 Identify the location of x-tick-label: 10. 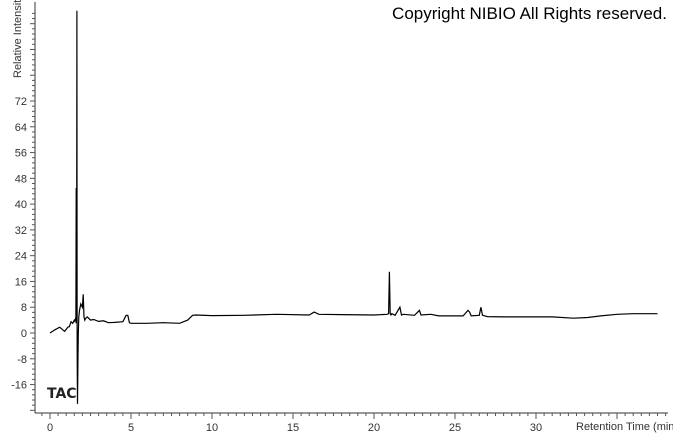
(212, 427).